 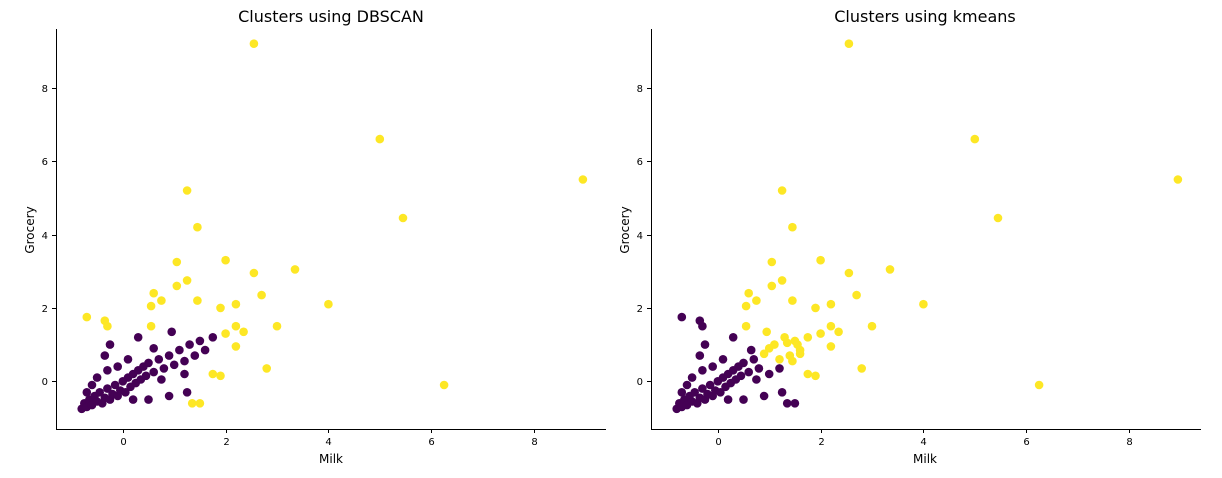 What do you see at coordinates (45, 162) in the screenshot?
I see `y-tick-label: 6` at bounding box center [45, 162].